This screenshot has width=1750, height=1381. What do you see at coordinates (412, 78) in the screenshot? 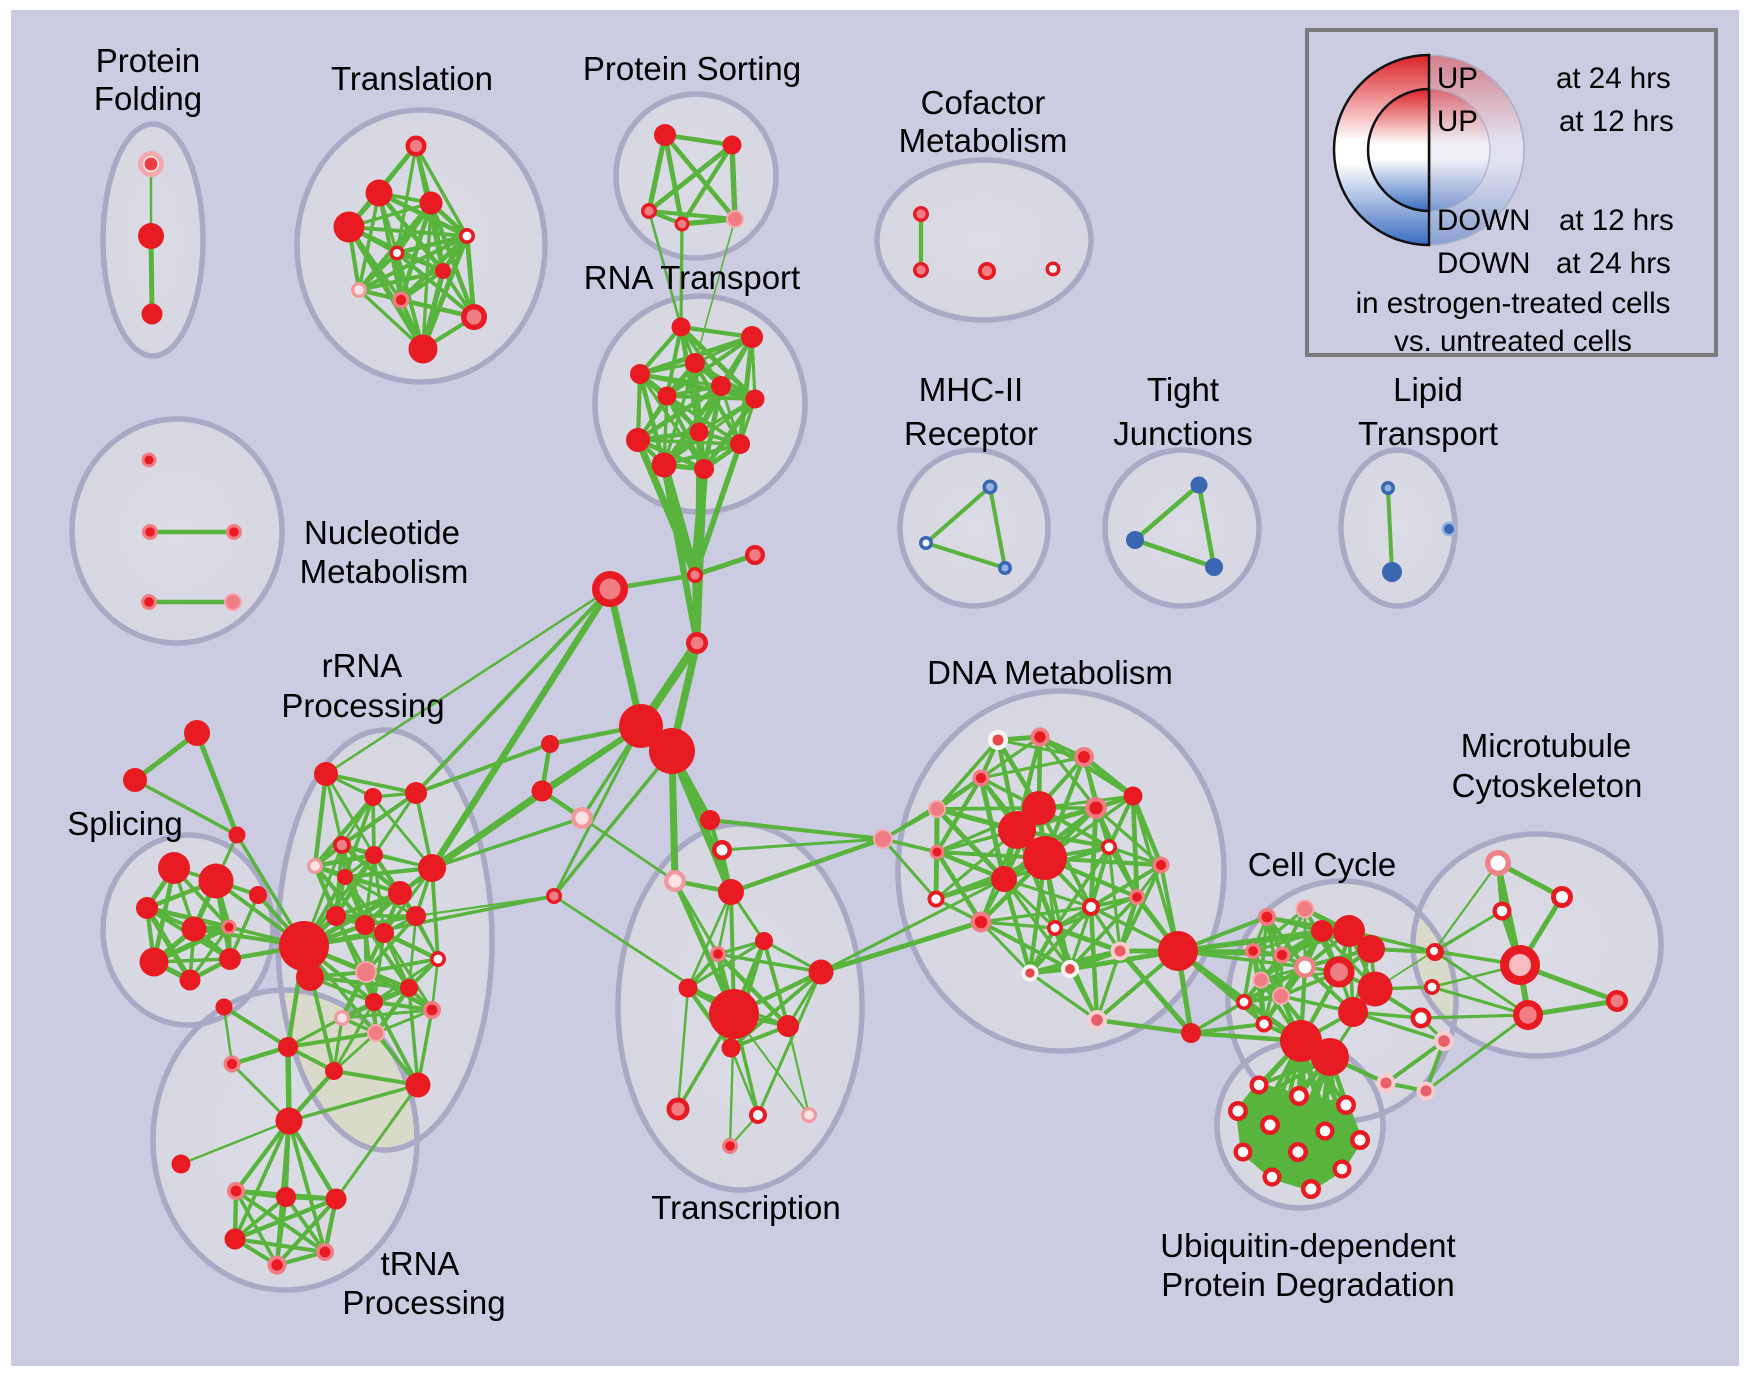
I see `svg-text: Translation` at bounding box center [412, 78].